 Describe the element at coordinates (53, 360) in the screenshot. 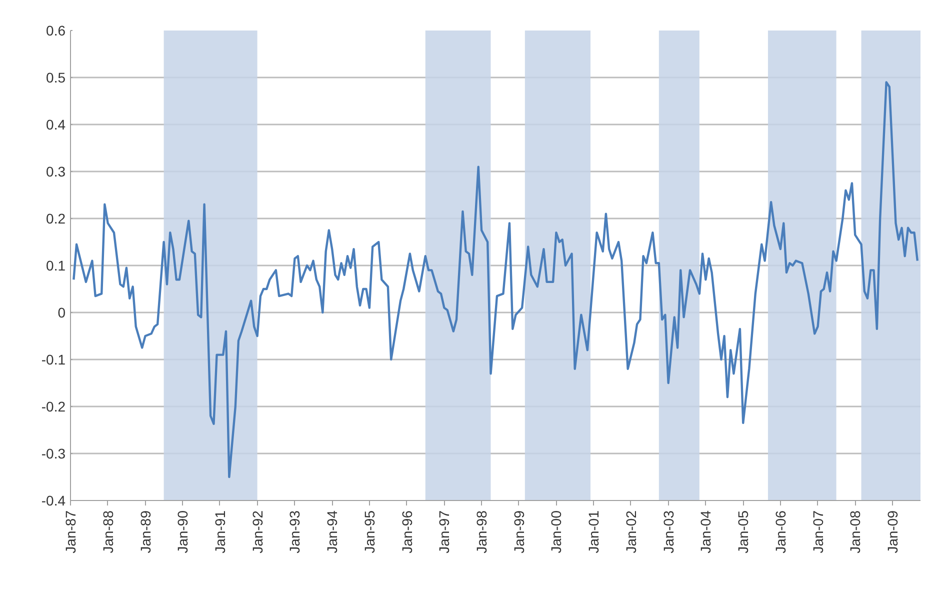

I see `y-tick-label: -0.1` at that location.